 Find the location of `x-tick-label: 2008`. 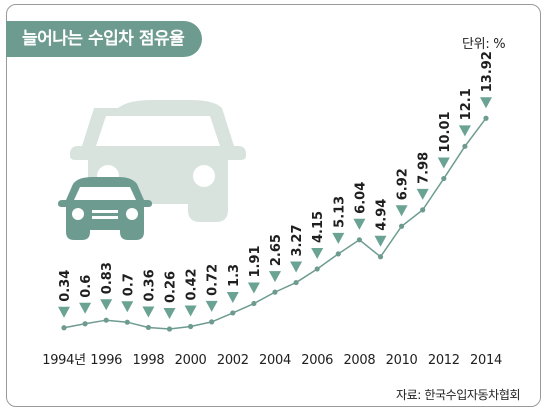

x-tick-label: 2008 is located at coordinates (359, 360).